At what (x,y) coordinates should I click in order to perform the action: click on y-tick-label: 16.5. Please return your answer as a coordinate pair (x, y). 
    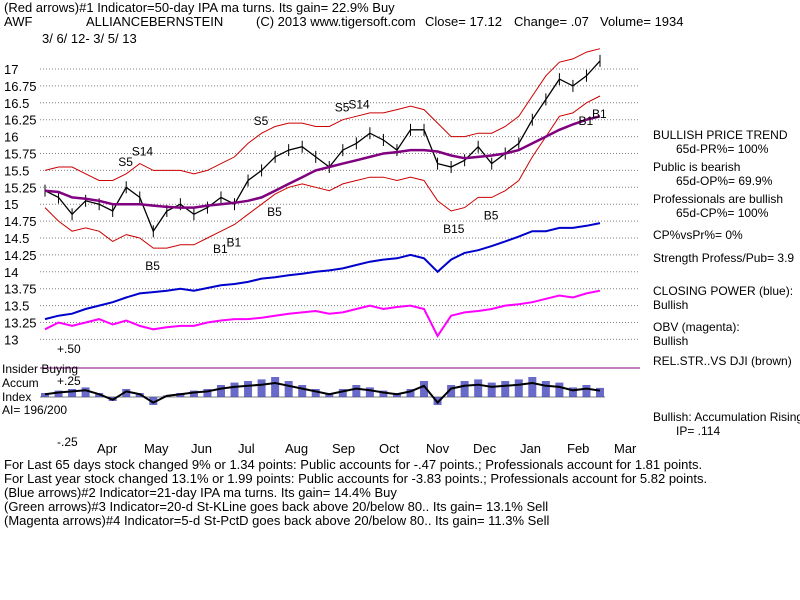
    Looking at the image, I should click on (16, 103).